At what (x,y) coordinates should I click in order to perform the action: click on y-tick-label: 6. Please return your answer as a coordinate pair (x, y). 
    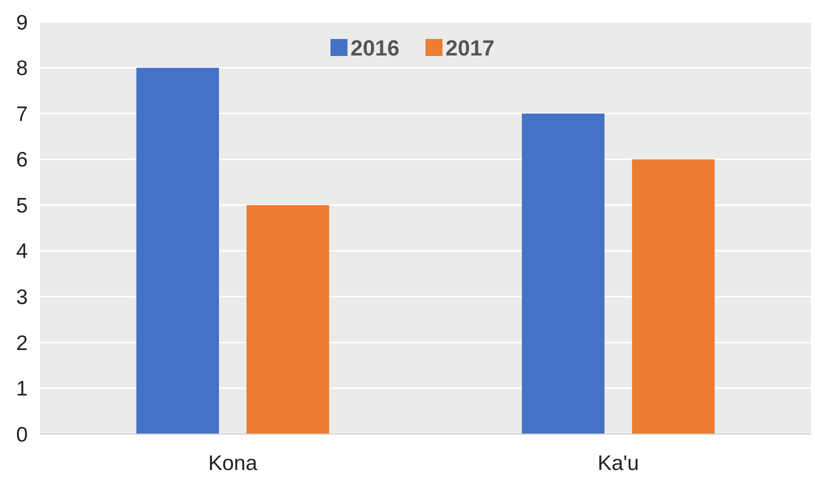
    Looking at the image, I should click on (22, 160).